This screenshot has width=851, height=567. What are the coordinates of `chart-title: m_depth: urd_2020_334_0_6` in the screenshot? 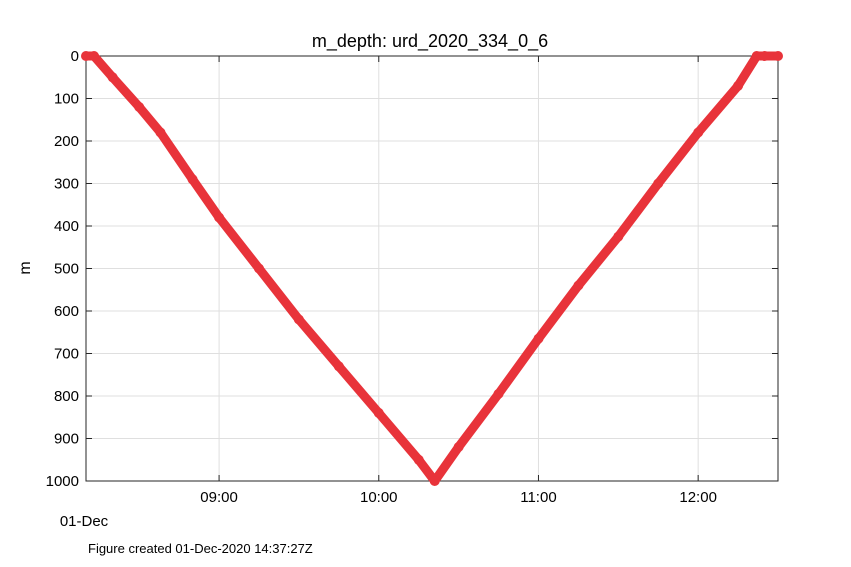 It's located at (430, 41).